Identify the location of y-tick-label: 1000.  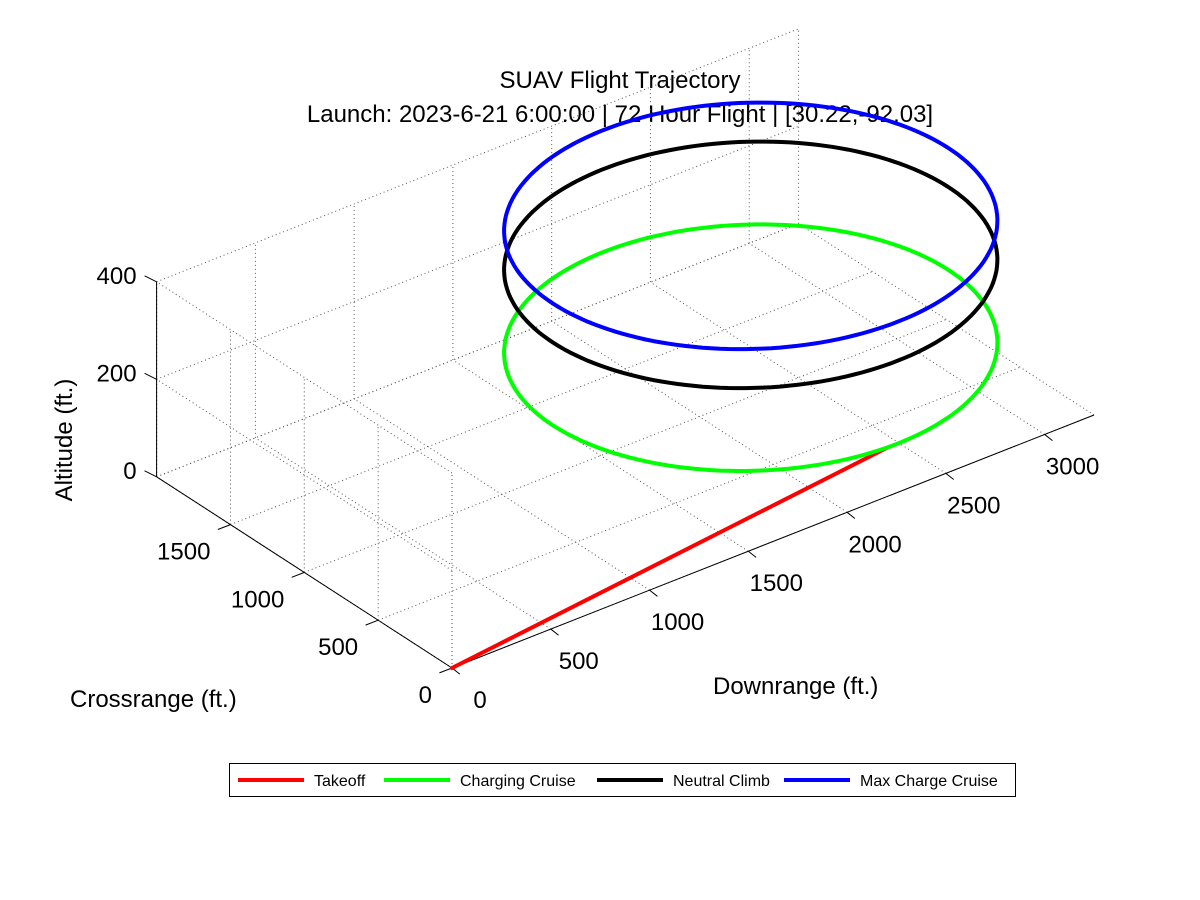
(257, 599).